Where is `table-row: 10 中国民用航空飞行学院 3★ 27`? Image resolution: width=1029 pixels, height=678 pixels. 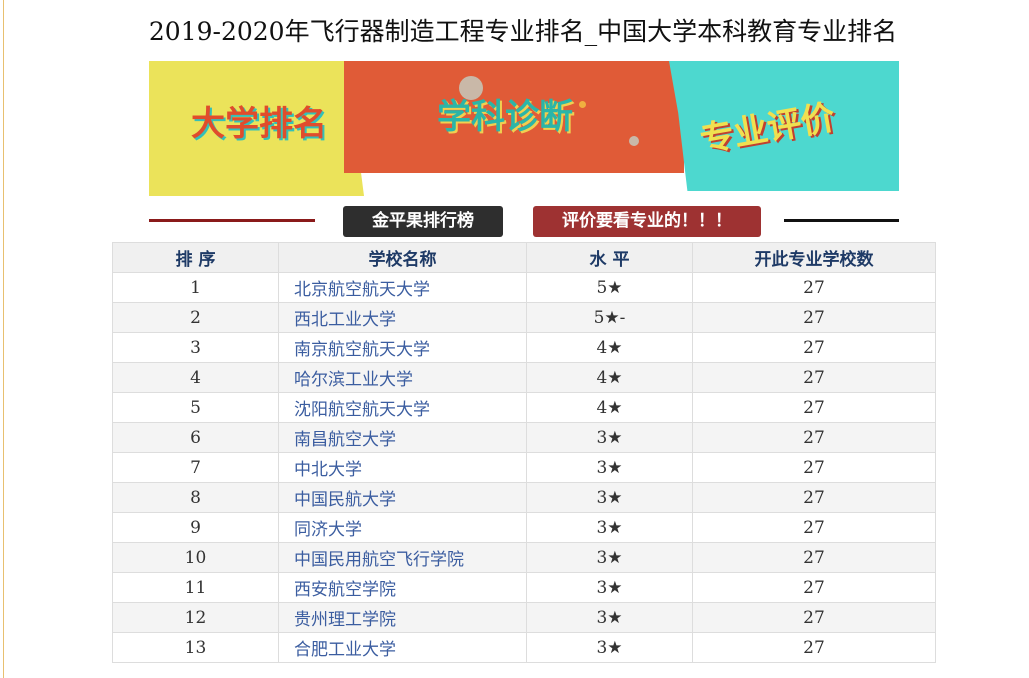
table-row: 10 中国民用航空飞行学院 3★ 27 is located at coordinates (524, 557).